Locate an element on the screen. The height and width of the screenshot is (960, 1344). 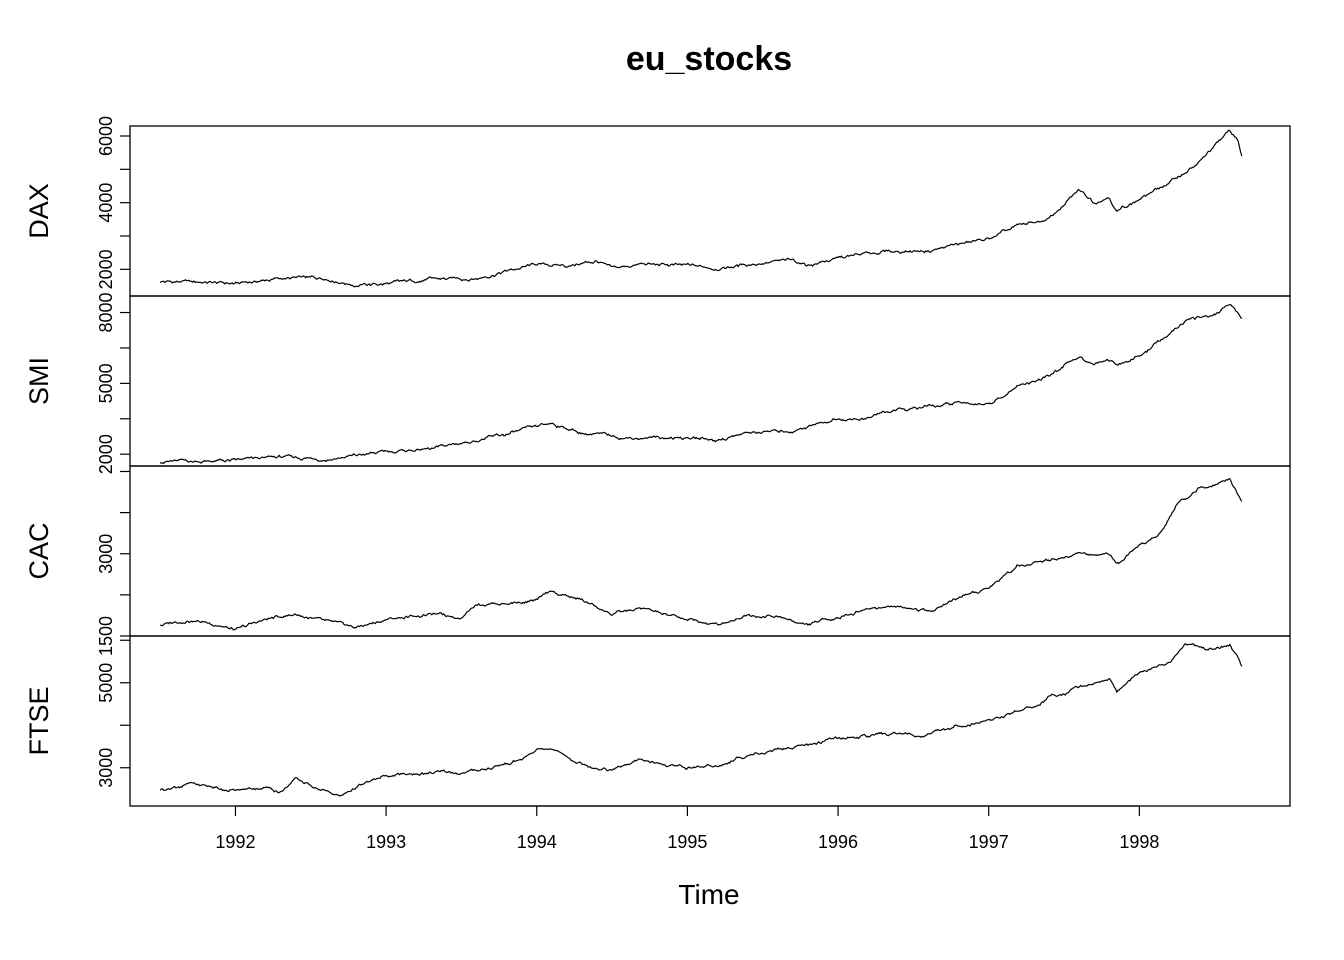
x-tick-label: 1998 is located at coordinates (1139, 842).